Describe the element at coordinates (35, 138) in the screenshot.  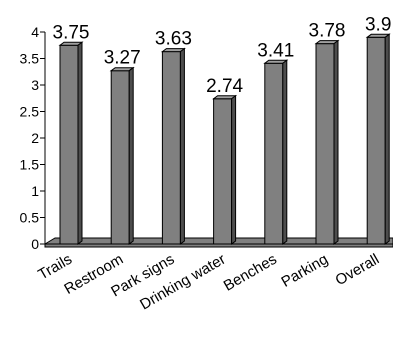
I see `y-tick-label: 2` at that location.